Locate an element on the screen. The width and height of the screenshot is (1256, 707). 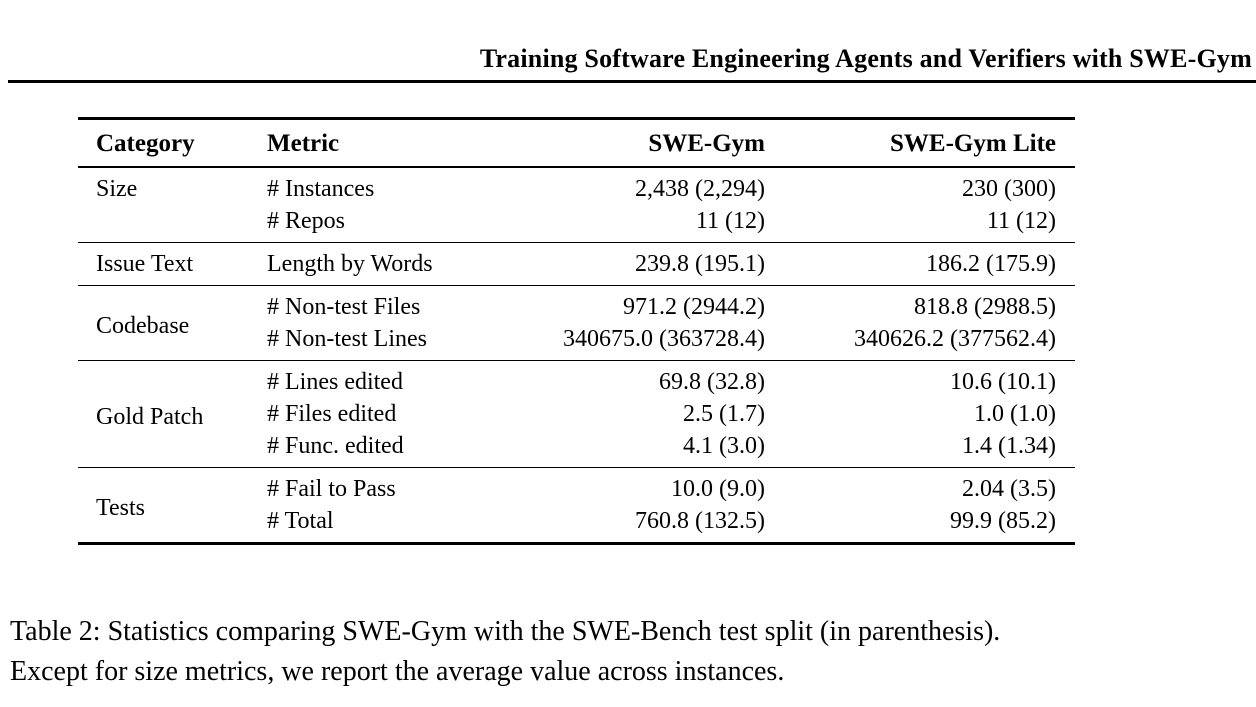
metric-cell: # Non-test Lines is located at coordinates (347, 339).